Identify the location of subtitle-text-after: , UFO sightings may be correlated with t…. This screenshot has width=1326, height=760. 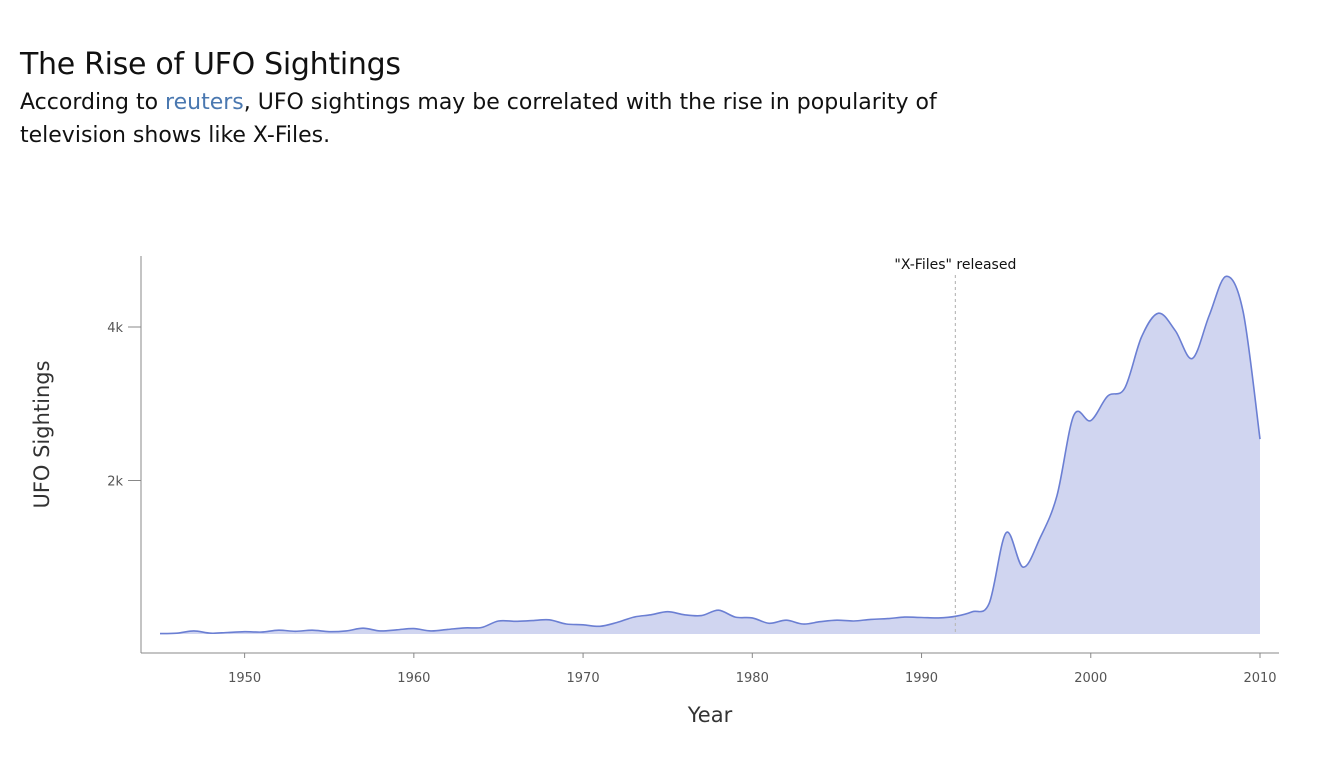
(478, 119).